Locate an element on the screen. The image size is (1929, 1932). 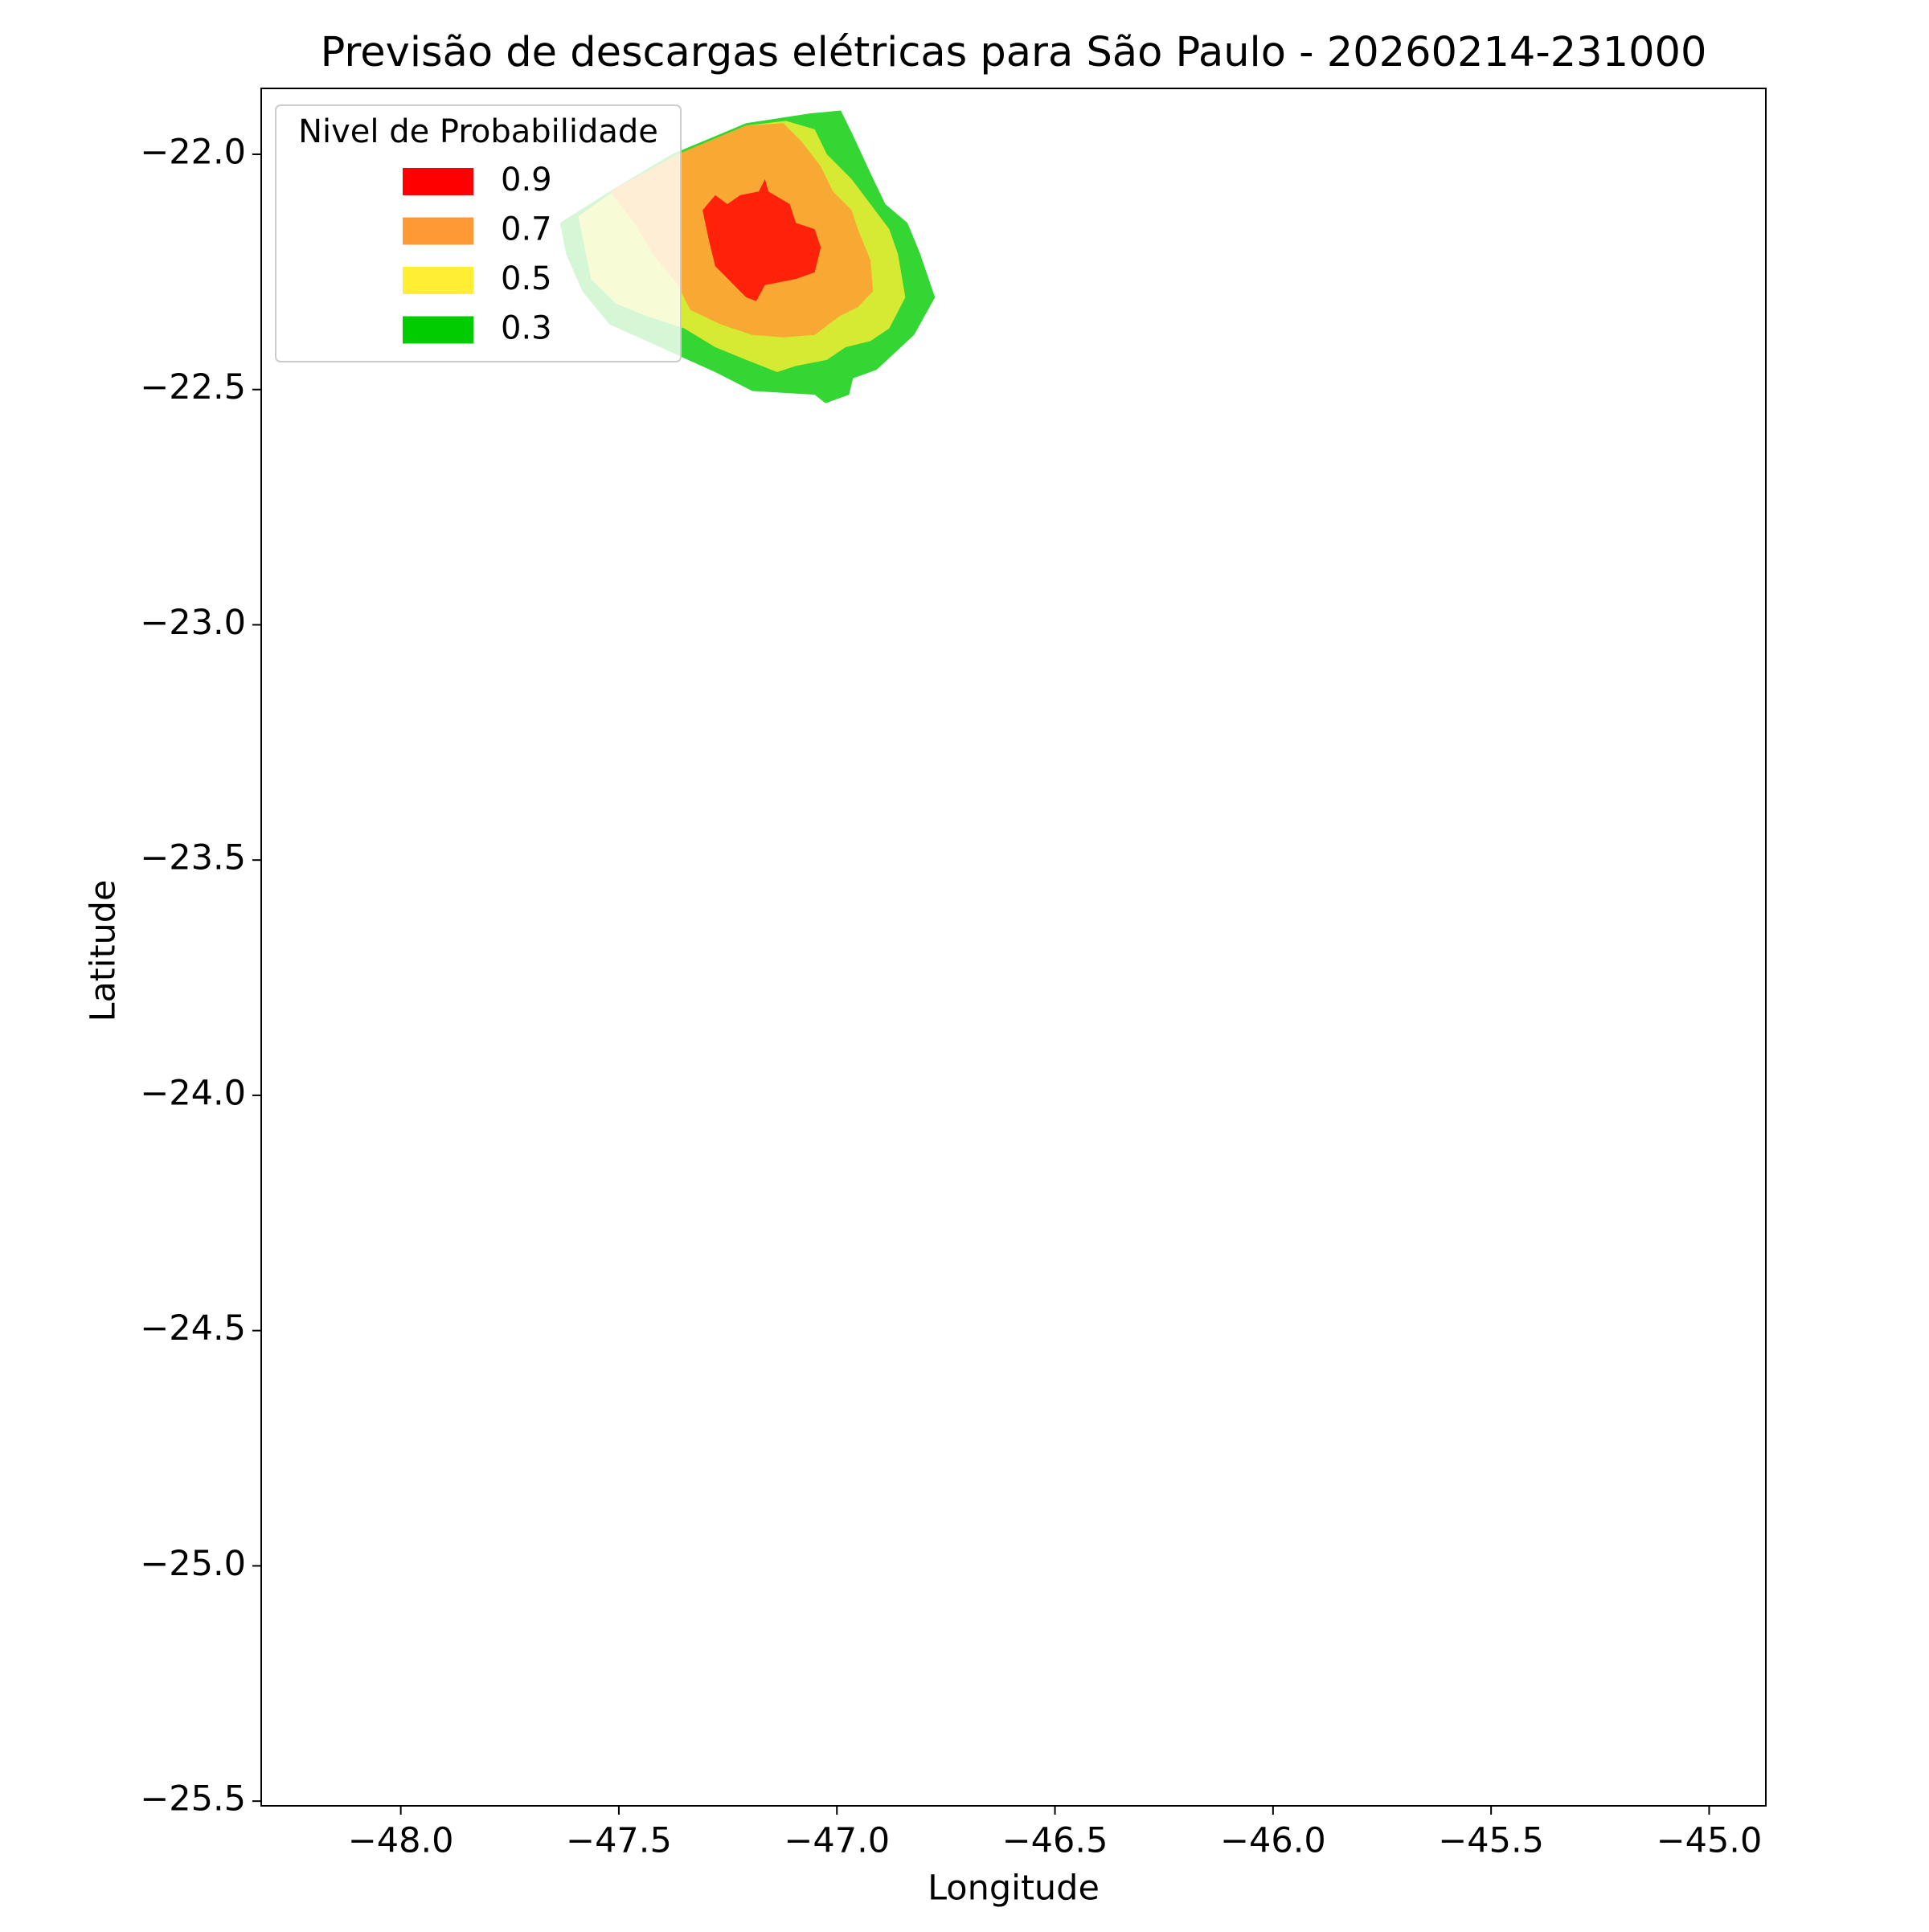
y-tick-label: −23.0 is located at coordinates (193, 623).